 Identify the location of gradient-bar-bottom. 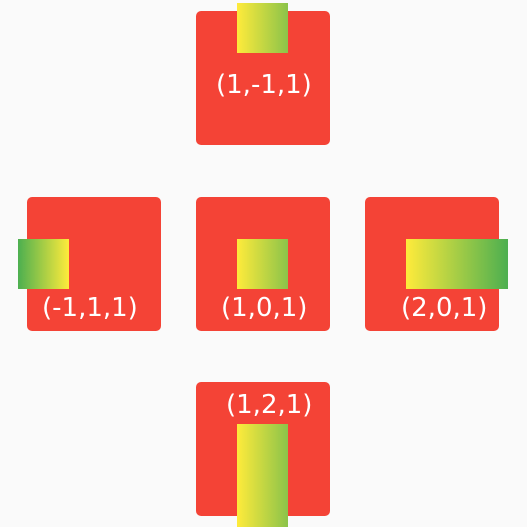
(262, 475).